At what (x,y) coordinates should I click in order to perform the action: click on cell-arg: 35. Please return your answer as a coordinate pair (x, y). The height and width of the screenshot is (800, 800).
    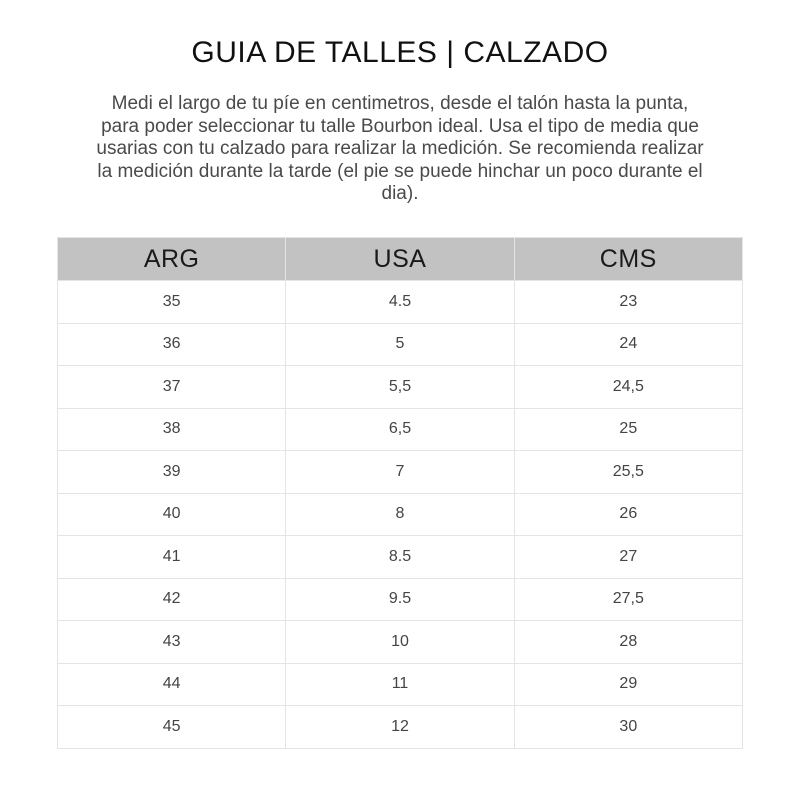
    Looking at the image, I should click on (171, 302).